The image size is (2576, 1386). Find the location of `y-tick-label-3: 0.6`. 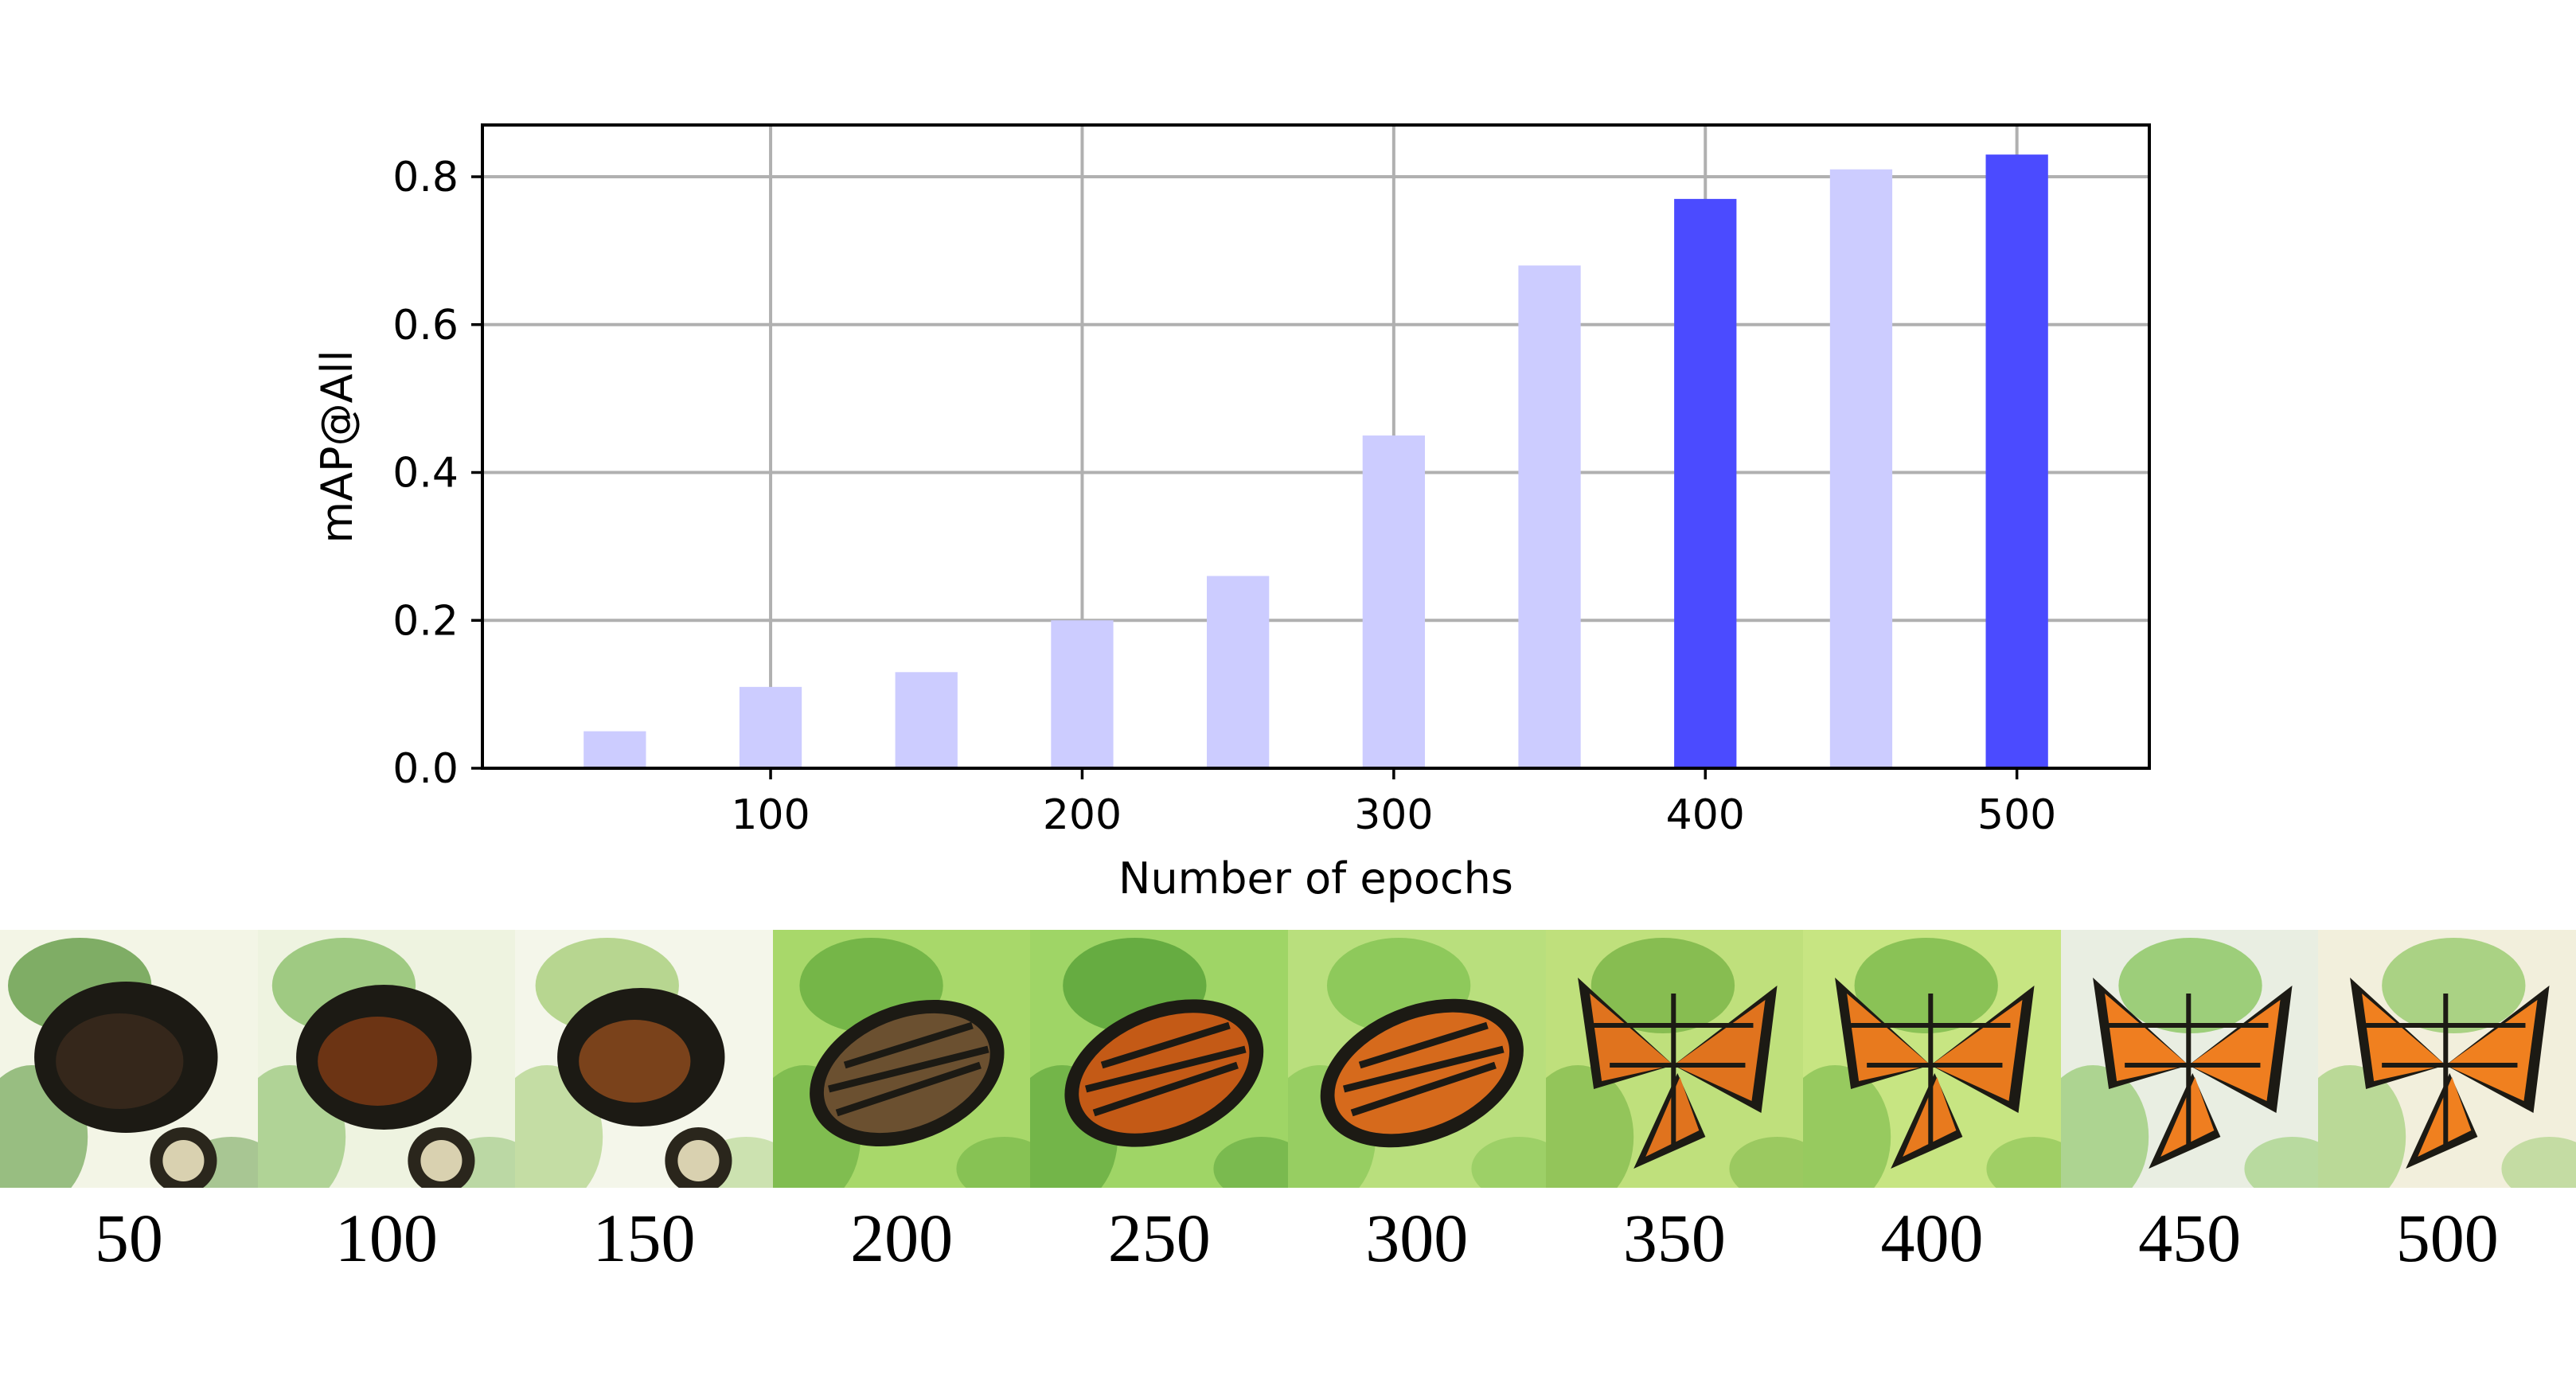

y-tick-label-3: 0.6 is located at coordinates (425, 325).